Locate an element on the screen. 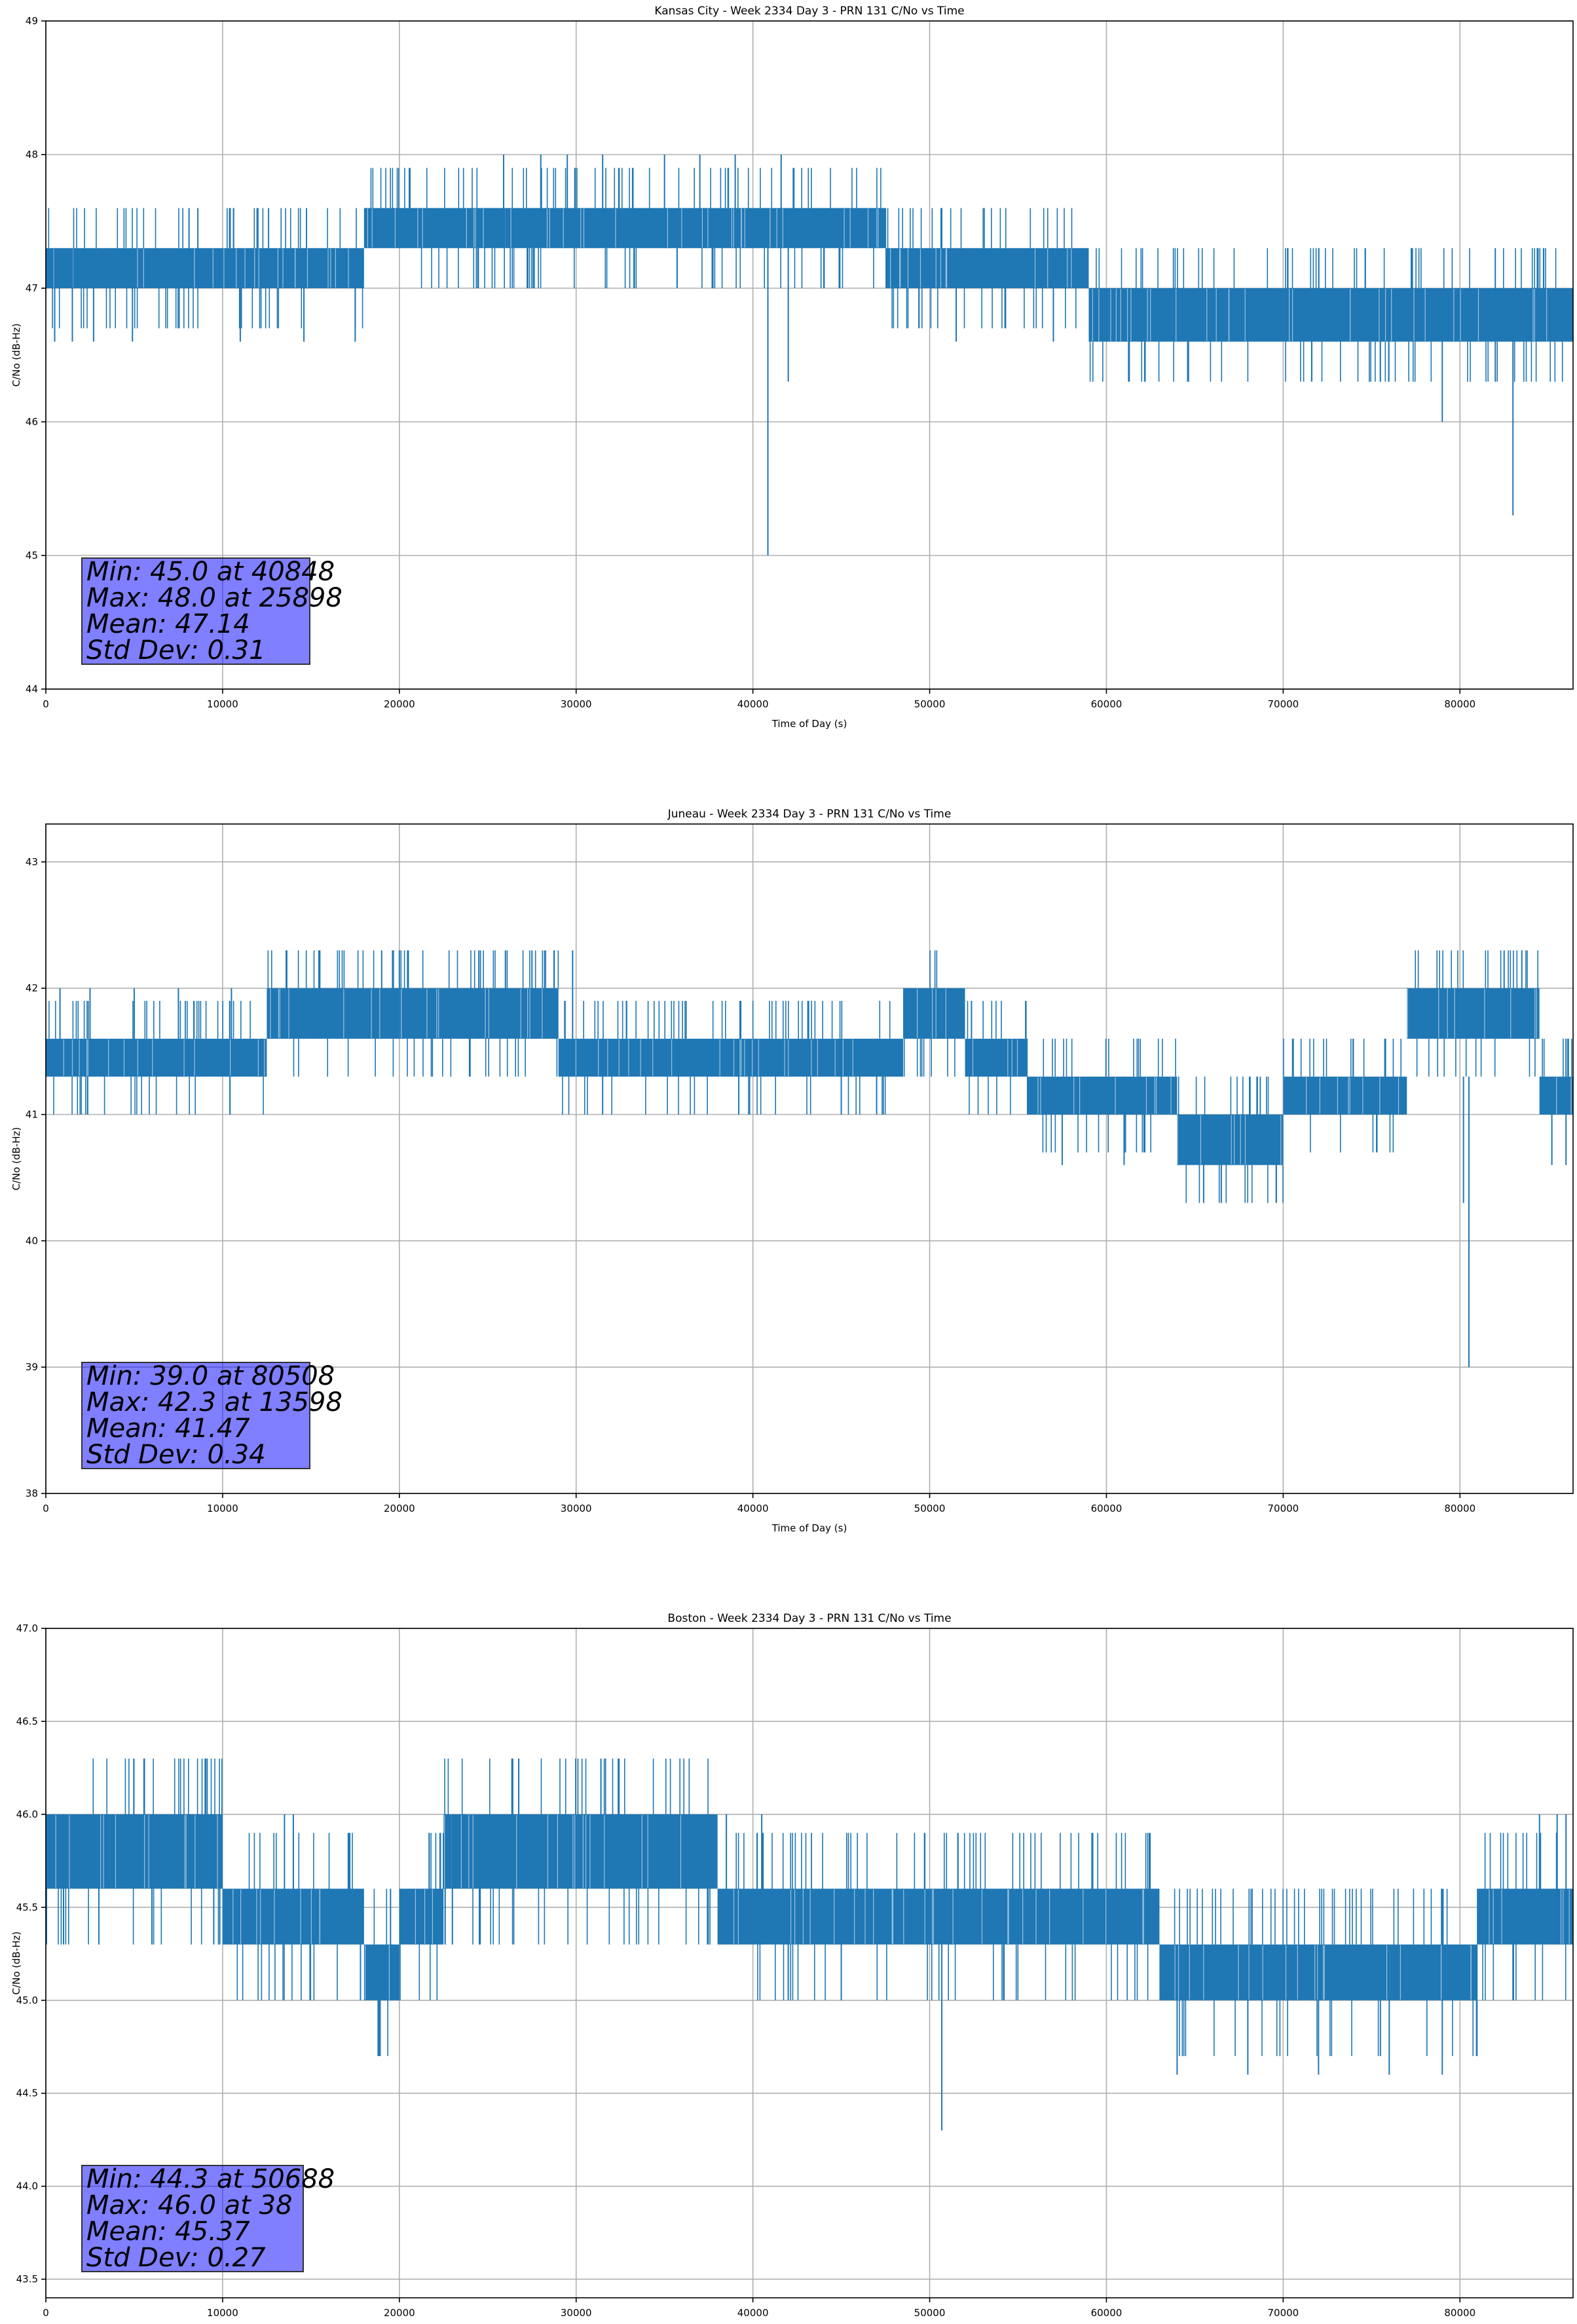 This screenshot has height=2324, width=1577. y-tick-label: 46.5 is located at coordinates (27, 1721).